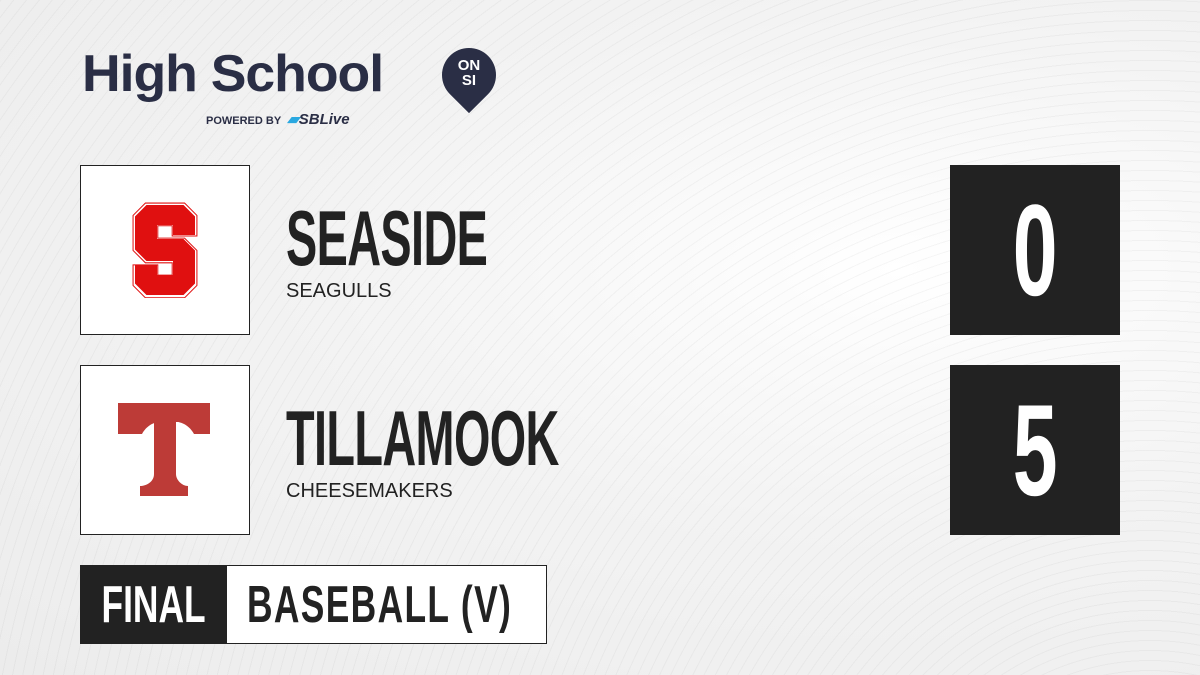  Describe the element at coordinates (154, 604) in the screenshot. I see `final-badge: FINAL` at that location.